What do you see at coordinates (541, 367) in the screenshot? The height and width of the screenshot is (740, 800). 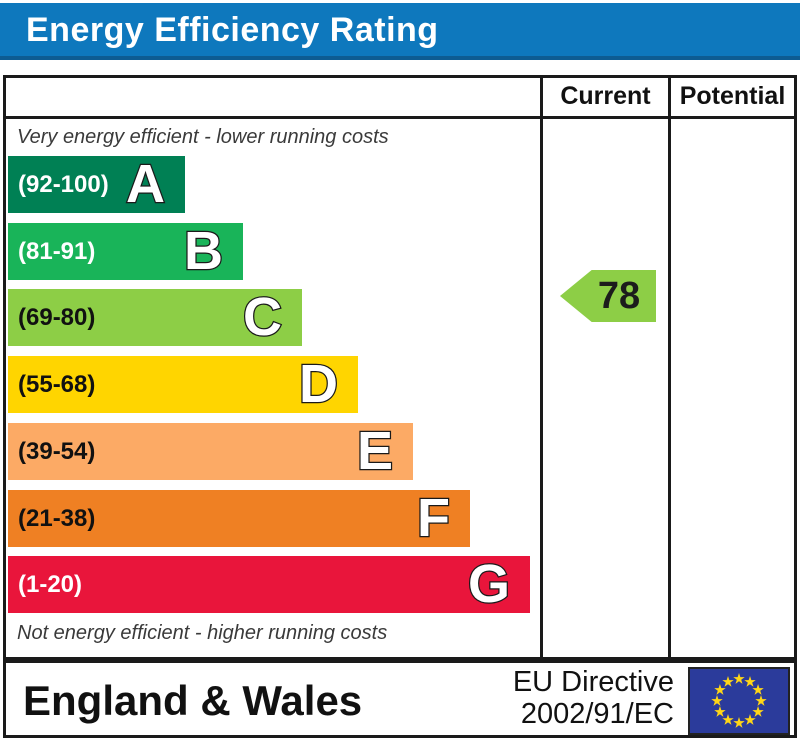 I see `chart-current-divider` at bounding box center [541, 367].